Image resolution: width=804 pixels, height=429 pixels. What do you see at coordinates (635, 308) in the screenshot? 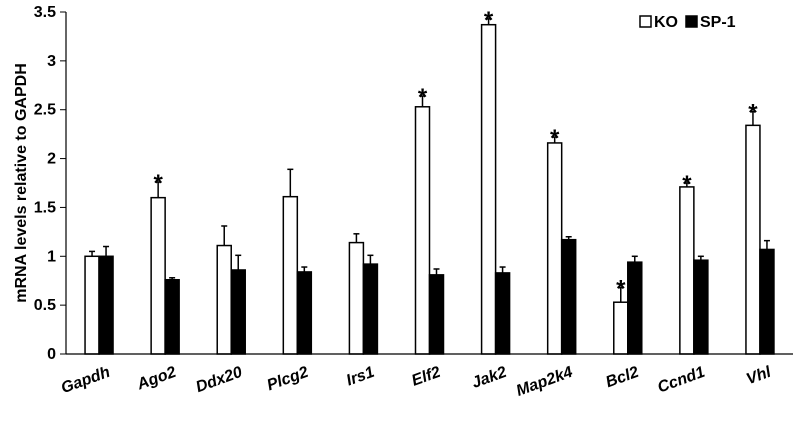
I see `bar-sp-1-bcl2` at bounding box center [635, 308].